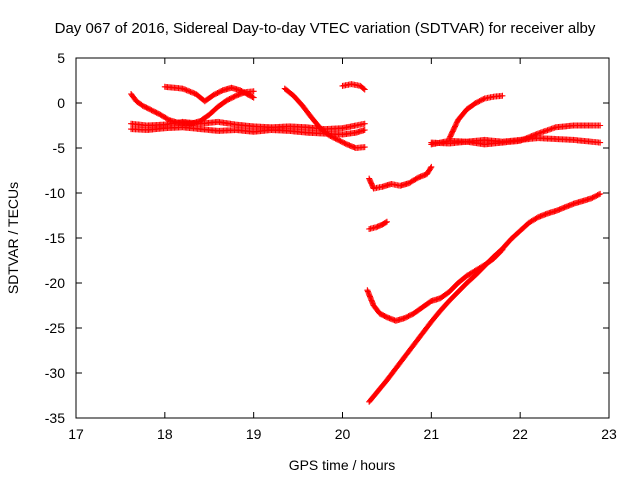 The height and width of the screenshot is (480, 640). What do you see at coordinates (55, 238) in the screenshot?
I see `y-tick-label: -15` at bounding box center [55, 238].